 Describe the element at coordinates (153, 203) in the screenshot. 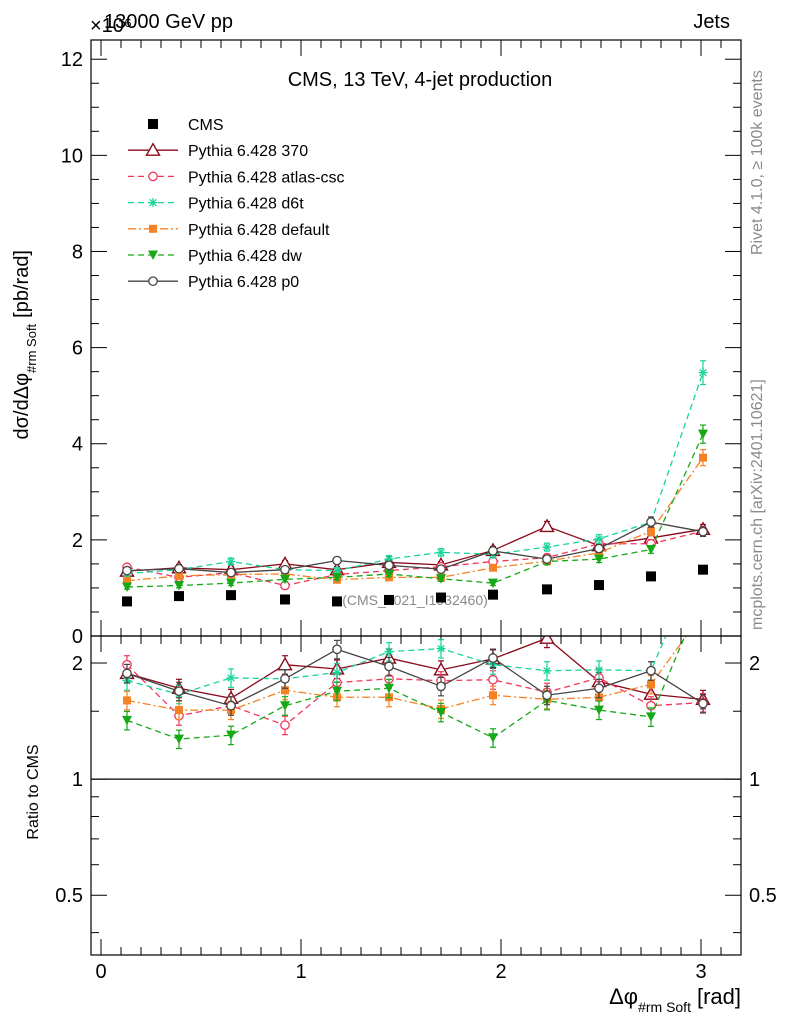

I see `legend-marker-d6t` at that location.